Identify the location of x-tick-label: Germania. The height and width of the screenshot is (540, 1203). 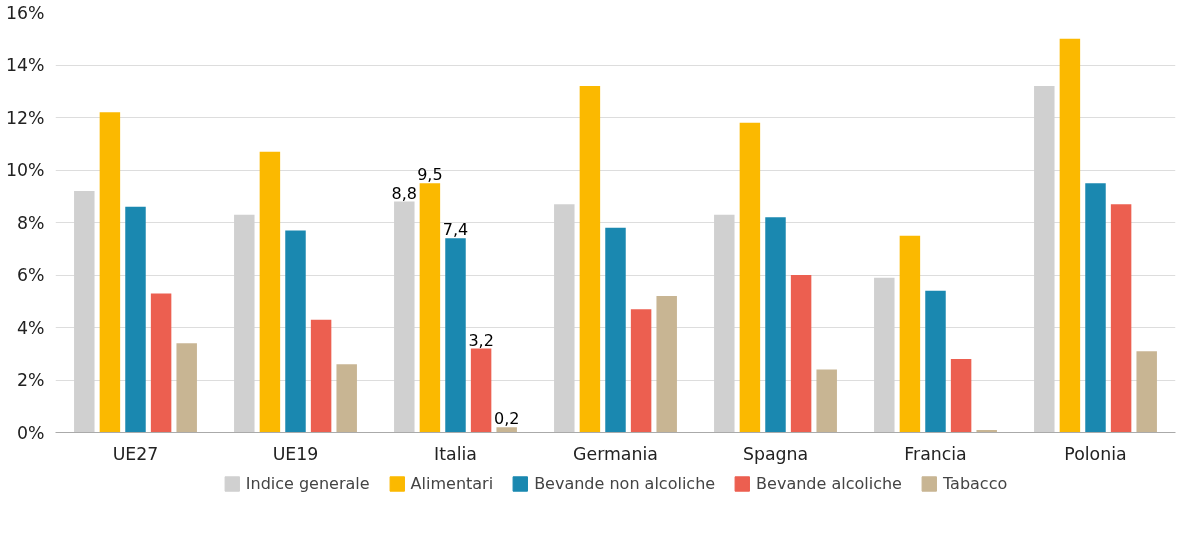
(615, 453).